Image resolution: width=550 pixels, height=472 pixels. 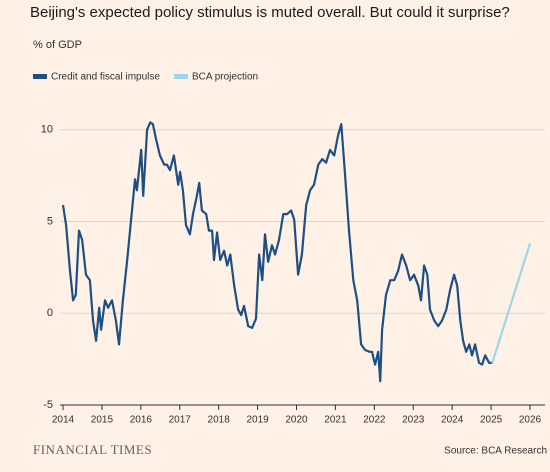 What do you see at coordinates (257, 420) in the screenshot?
I see `x-tick-label: 2019` at bounding box center [257, 420].